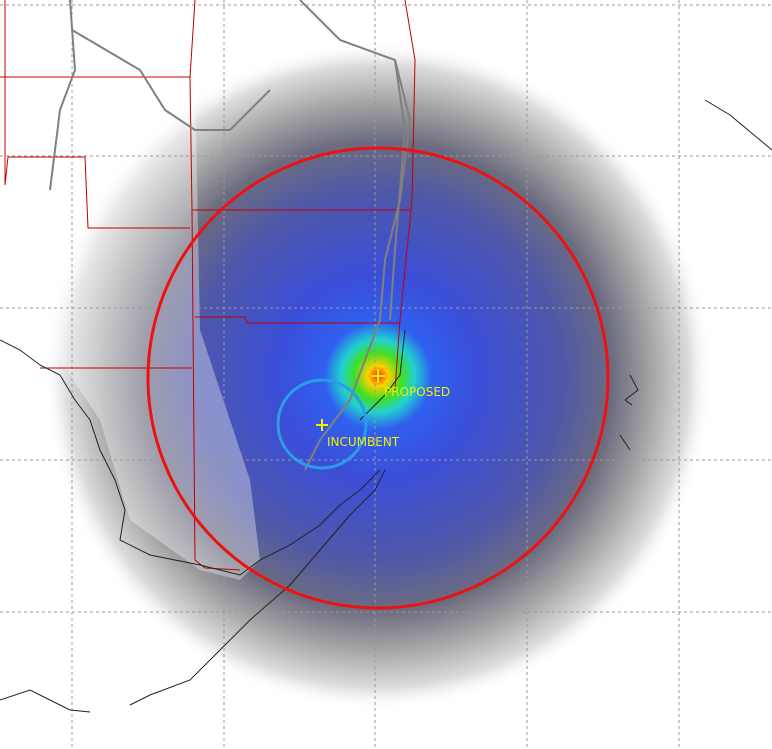 The height and width of the screenshot is (749, 772). Describe the element at coordinates (417, 392) in the screenshot. I see `proposed-label: PROPOSED` at that location.